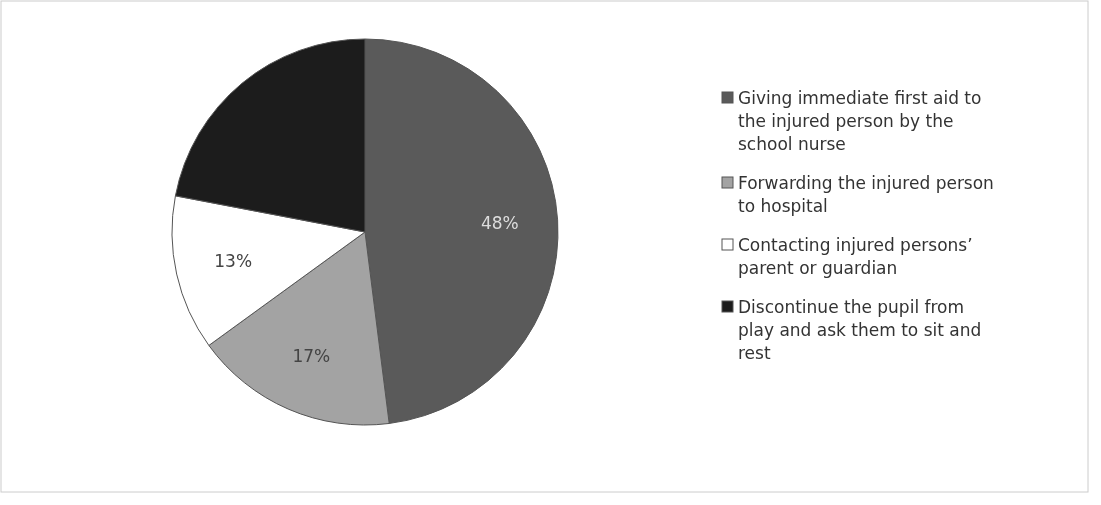  Describe the element at coordinates (233, 261) in the screenshot. I see `data-label: 13%` at that location.